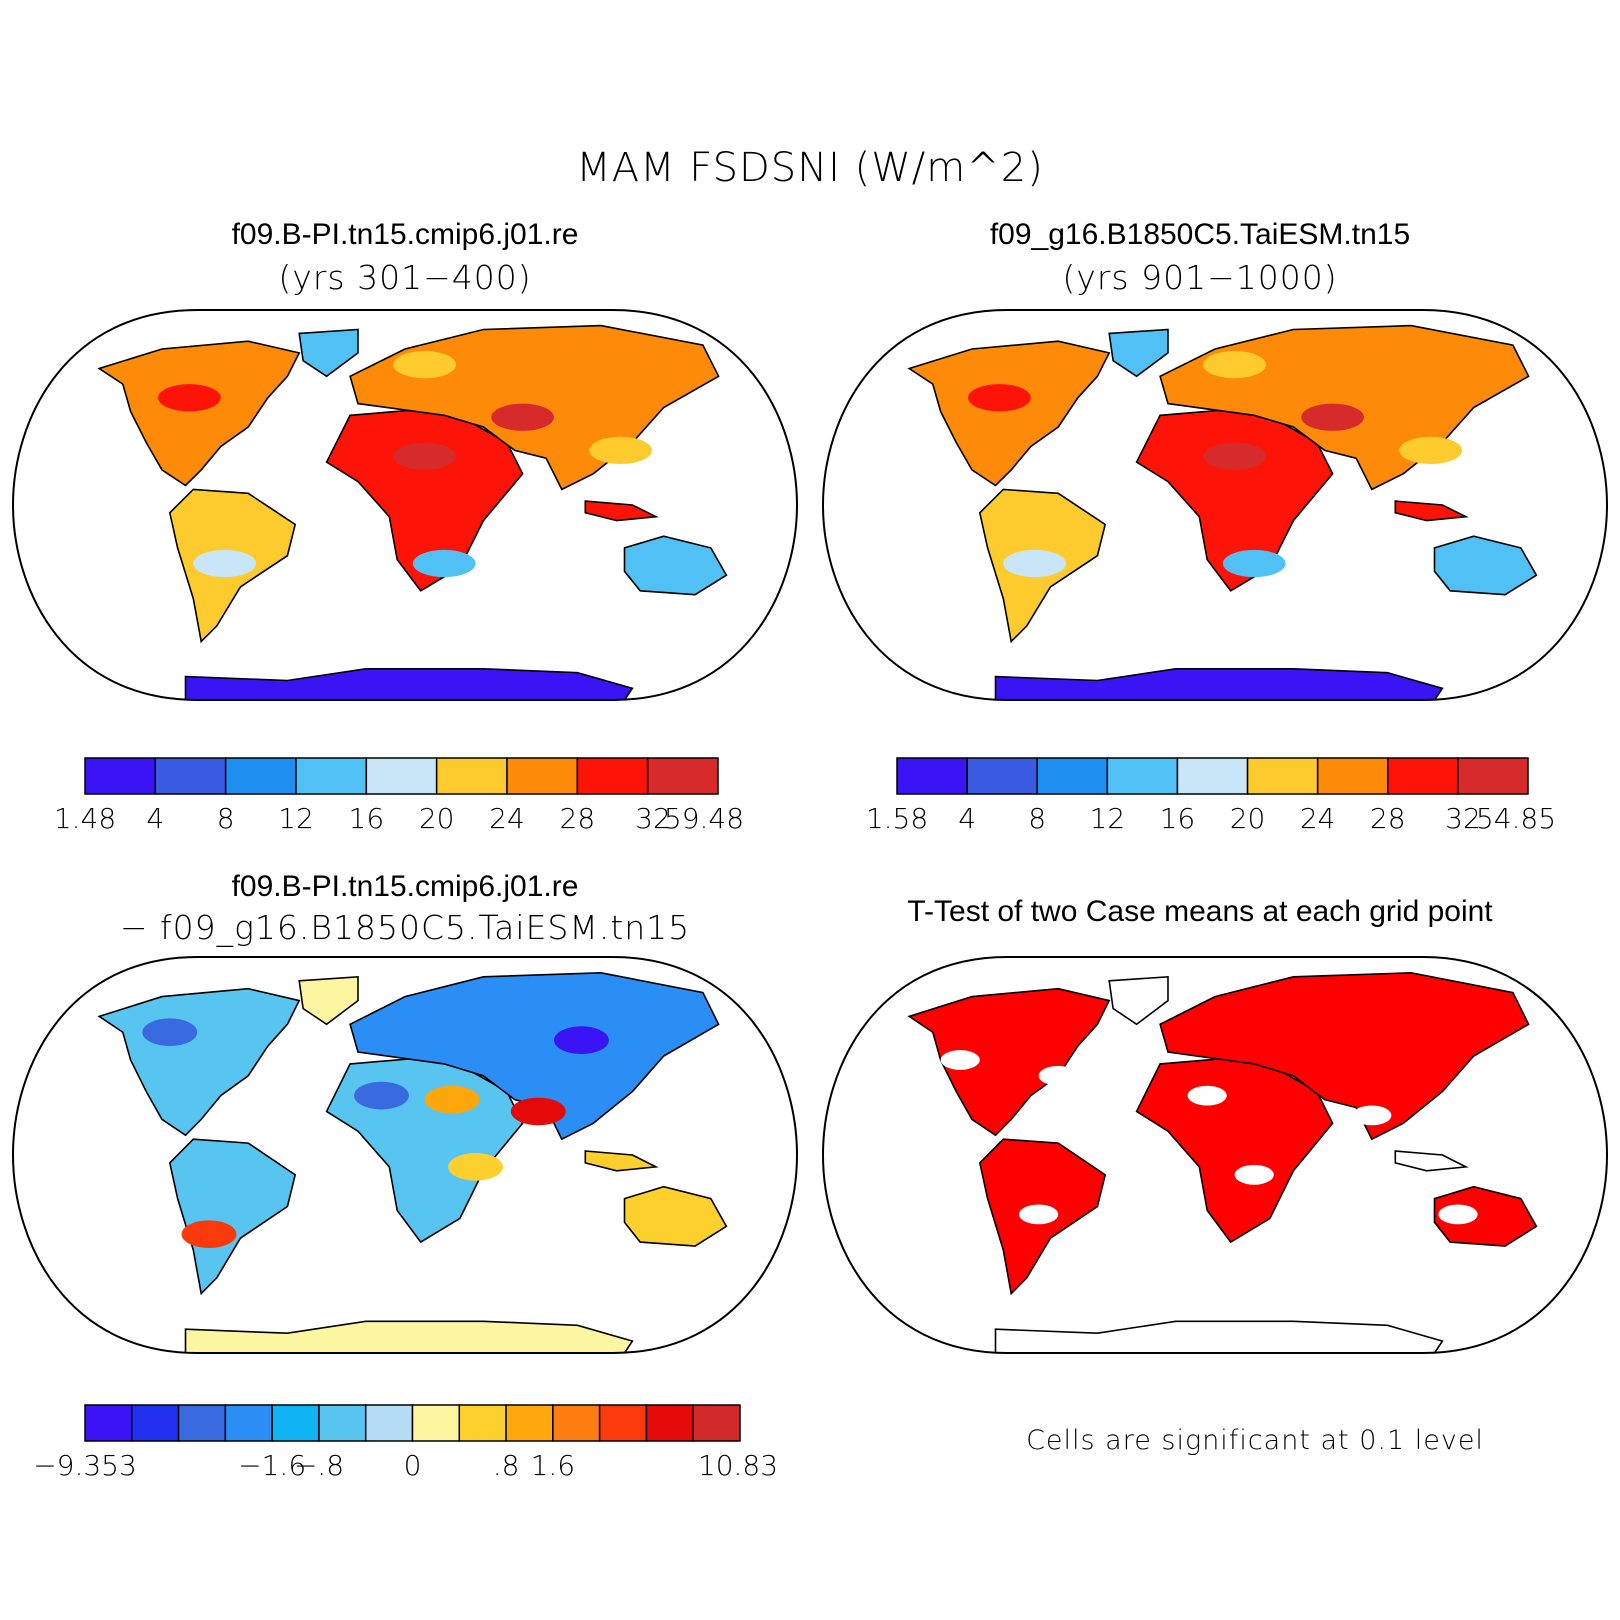 The width and height of the screenshot is (1620, 1620). Describe the element at coordinates (1485, 1216) in the screenshot. I see `ttest-map-australia` at that location.